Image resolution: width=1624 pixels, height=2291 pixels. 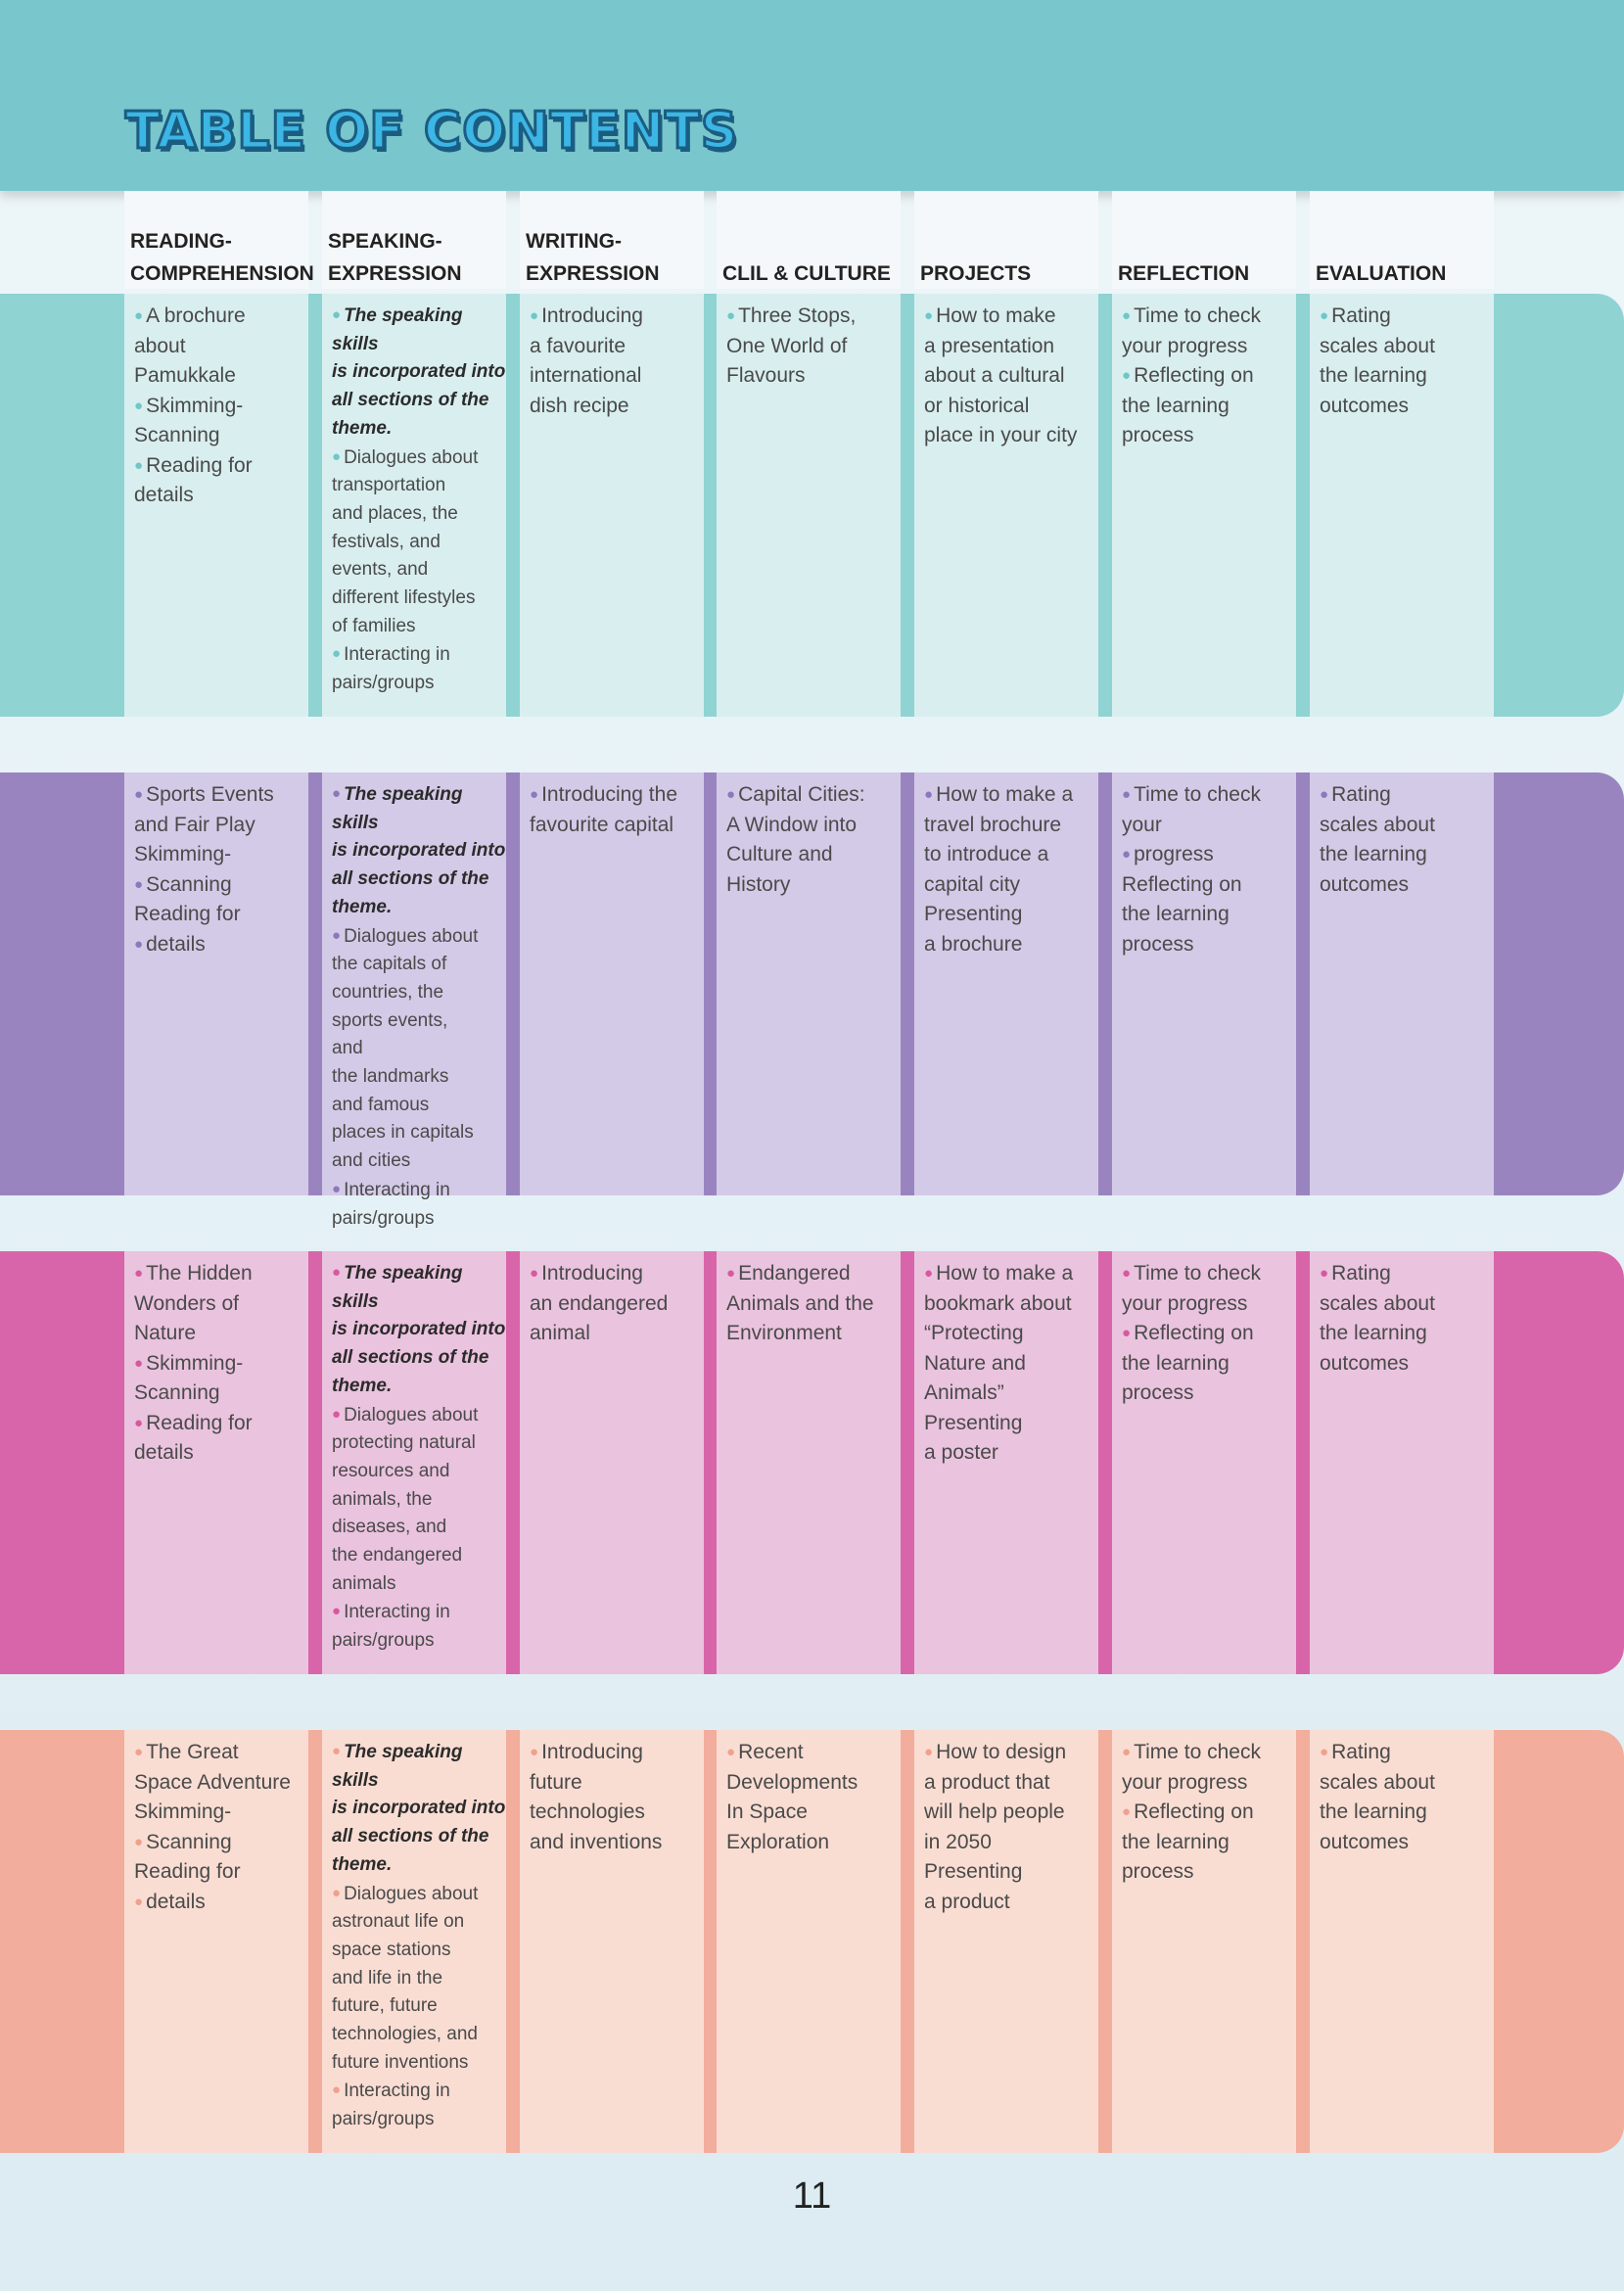 What do you see at coordinates (1402, 983) in the screenshot?
I see `table-cell: ● Rating scales about the learning outcomes` at bounding box center [1402, 983].